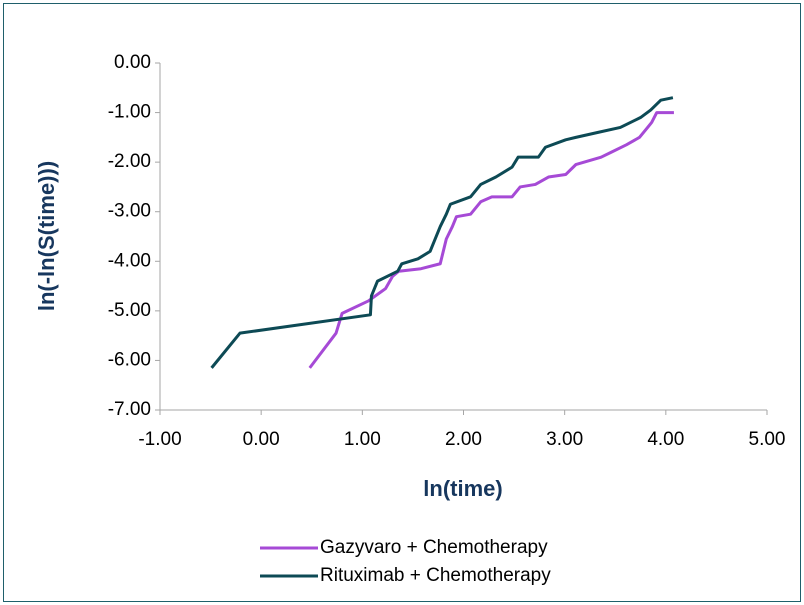 The height and width of the screenshot is (605, 804). Describe the element at coordinates (129, 161) in the screenshot. I see `y-tick-label: -2.00` at that location.